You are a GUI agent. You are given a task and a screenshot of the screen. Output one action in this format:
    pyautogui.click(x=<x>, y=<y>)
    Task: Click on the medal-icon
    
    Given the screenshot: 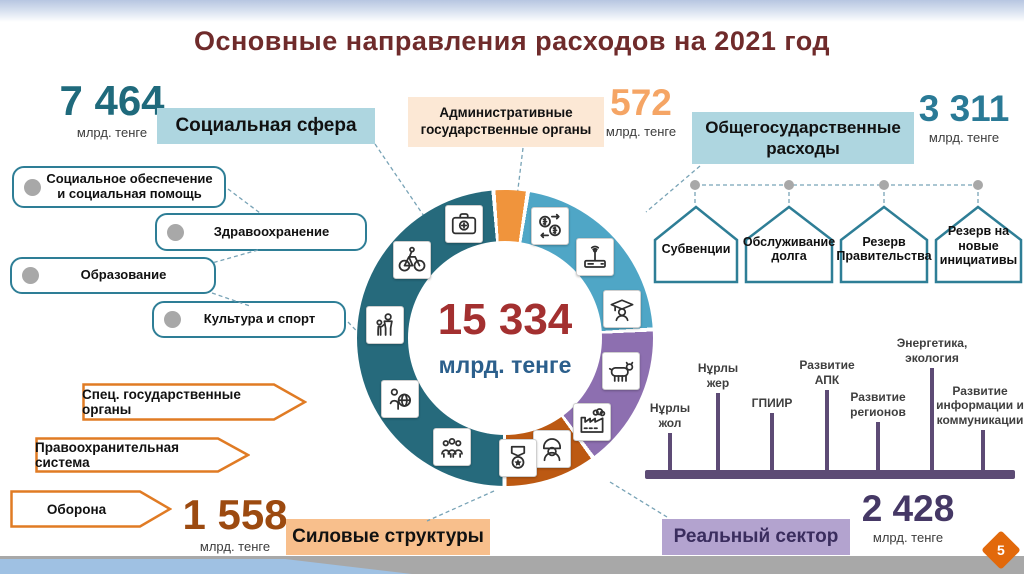 What is the action you would take?
    pyautogui.click(x=518, y=458)
    